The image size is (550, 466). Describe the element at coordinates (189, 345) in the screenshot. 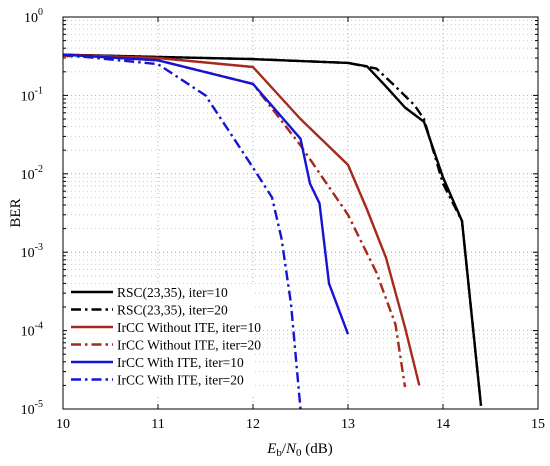

I see `legend-label: IrCC Without ITE, iter=20` at that location.